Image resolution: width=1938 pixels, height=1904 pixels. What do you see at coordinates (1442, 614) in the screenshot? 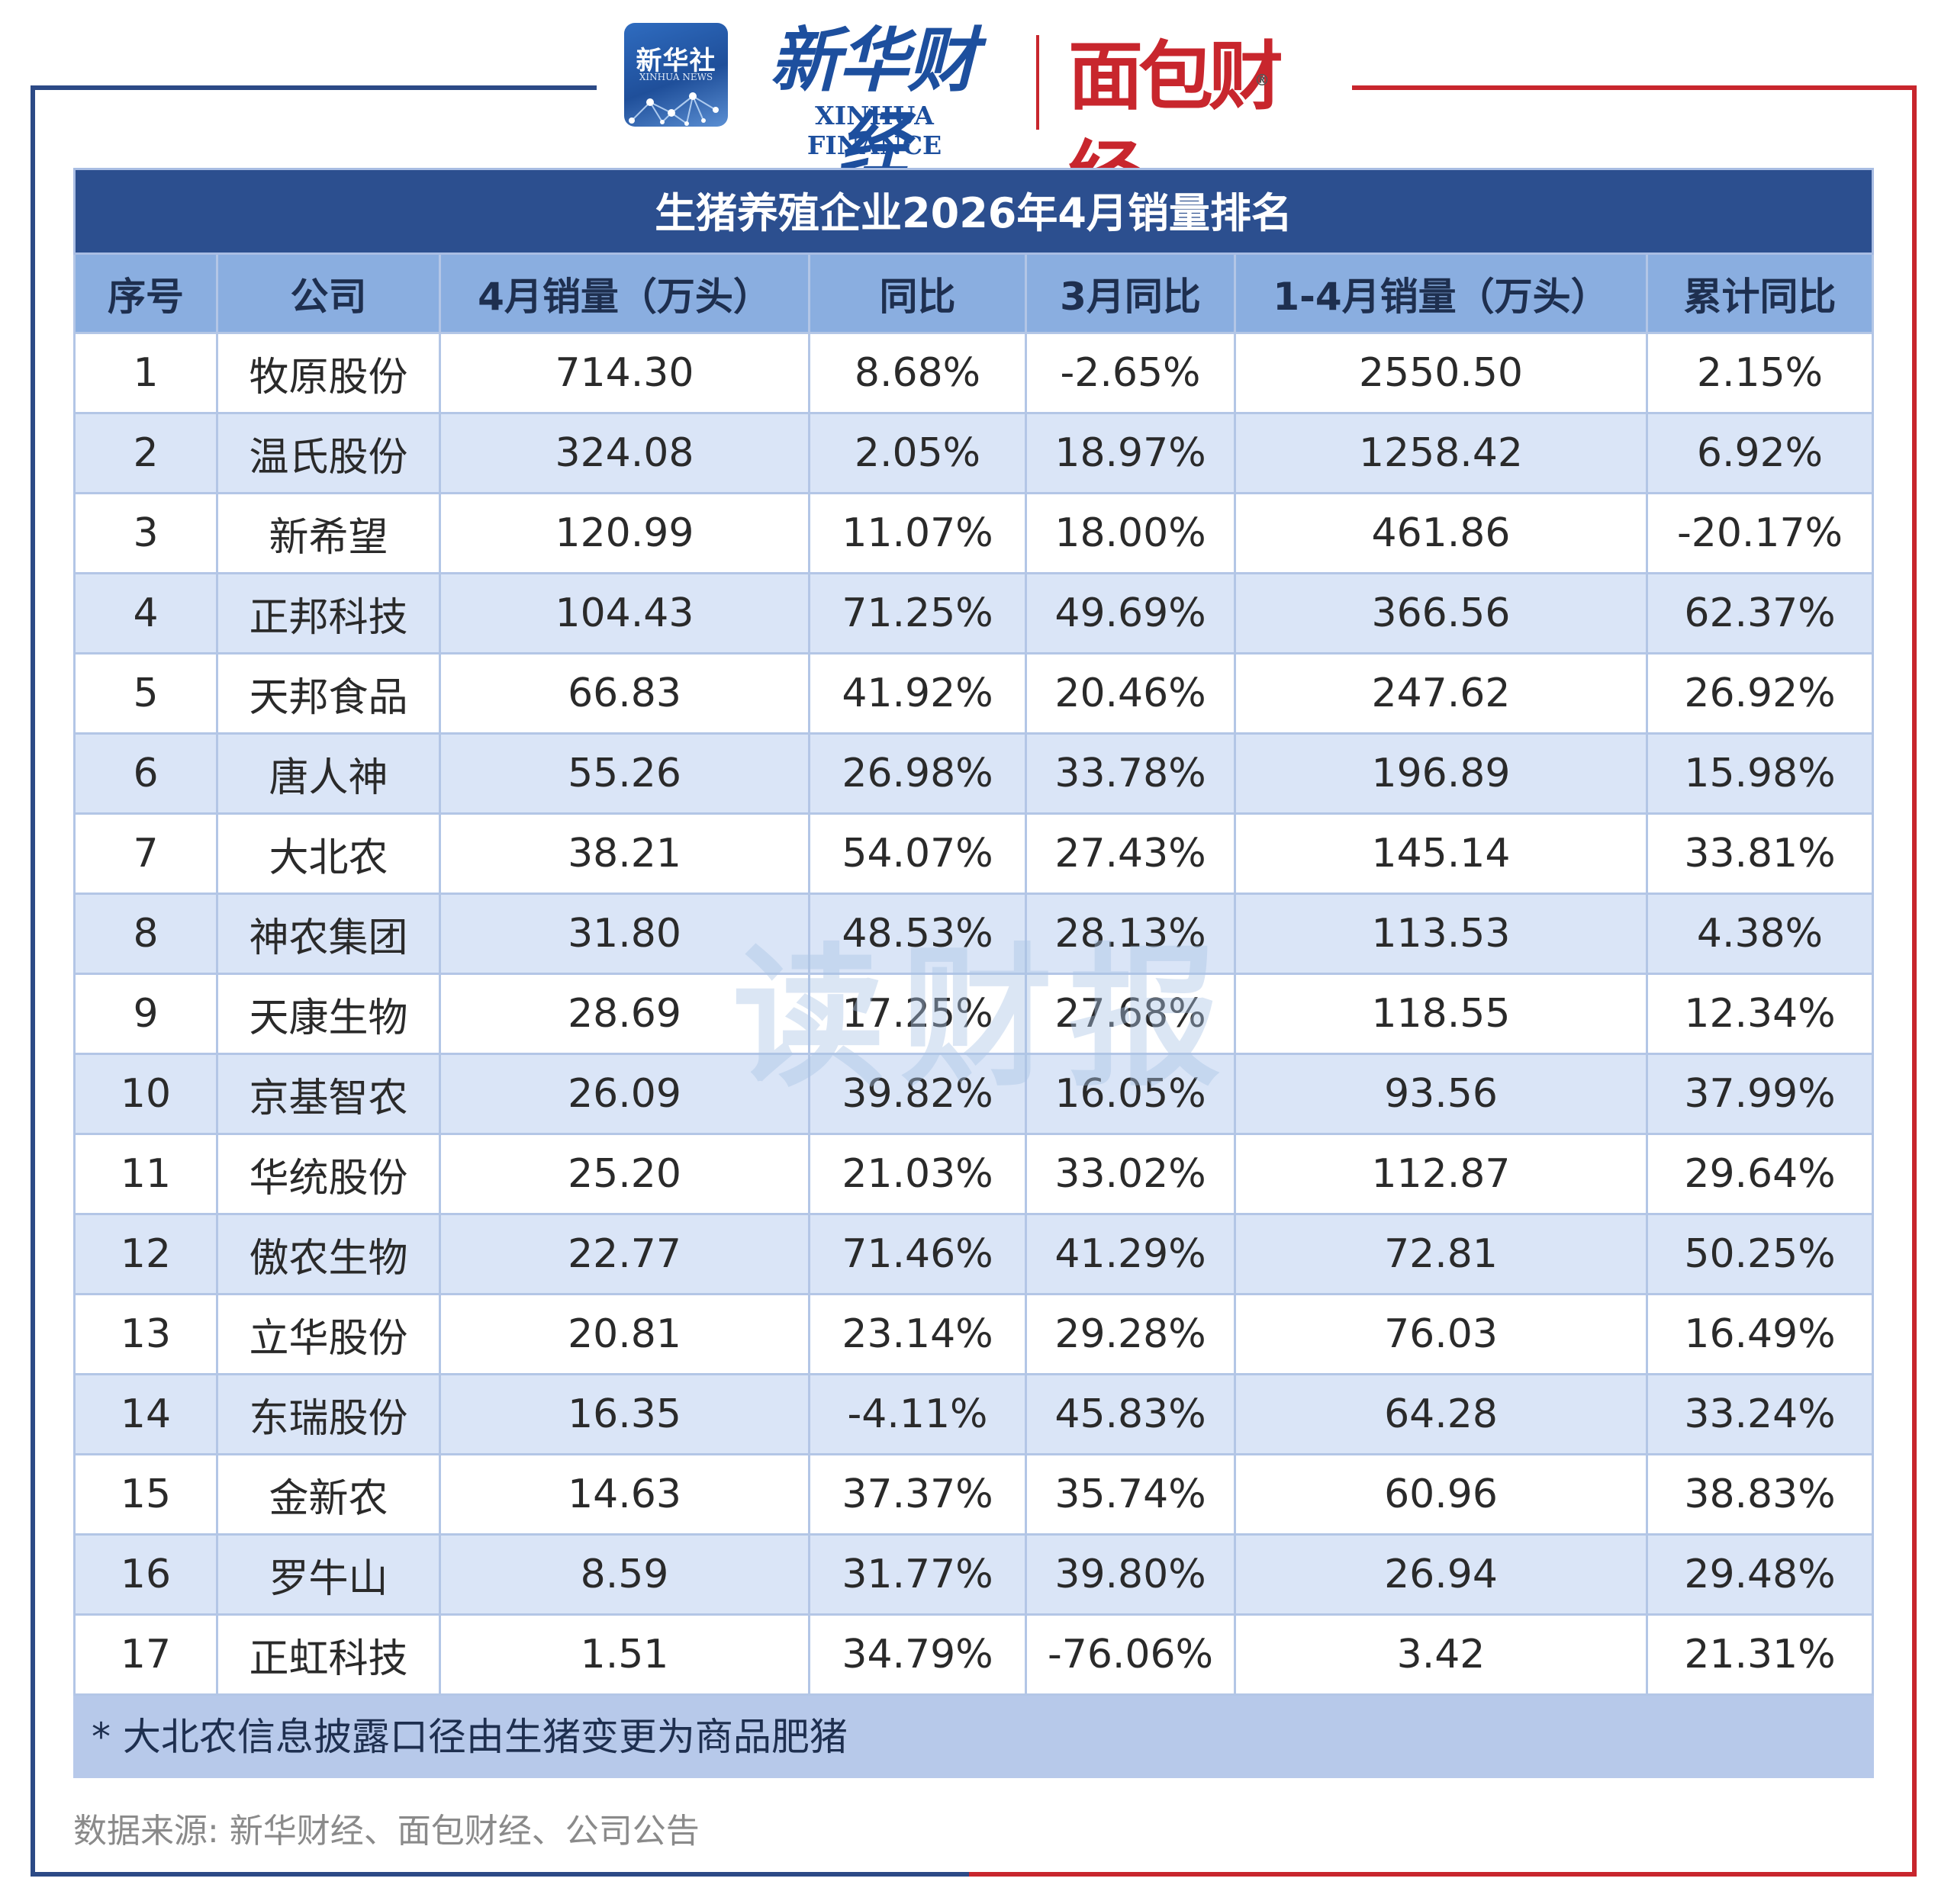
I see `cell-ytd-sales: 366.56` at bounding box center [1442, 614].